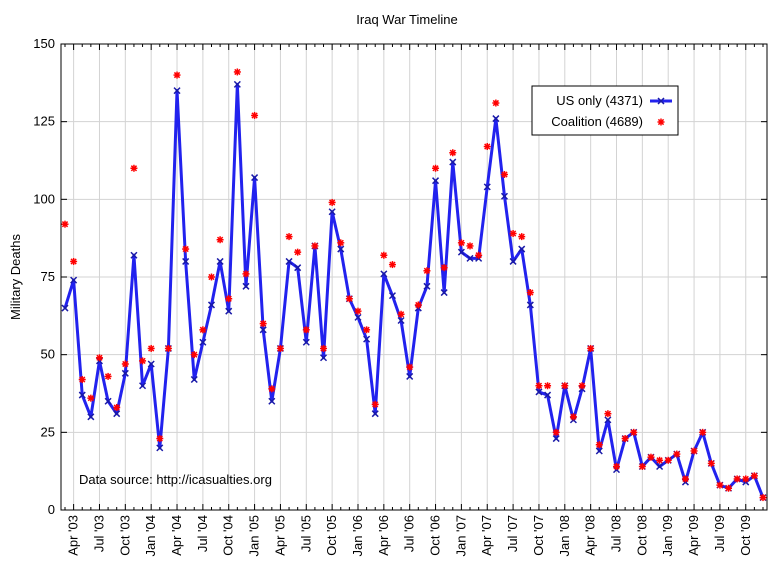 The height and width of the screenshot is (581, 783). What do you see at coordinates (202, 533) in the screenshot?
I see `x-tick-label: Jul '04` at bounding box center [202, 533].